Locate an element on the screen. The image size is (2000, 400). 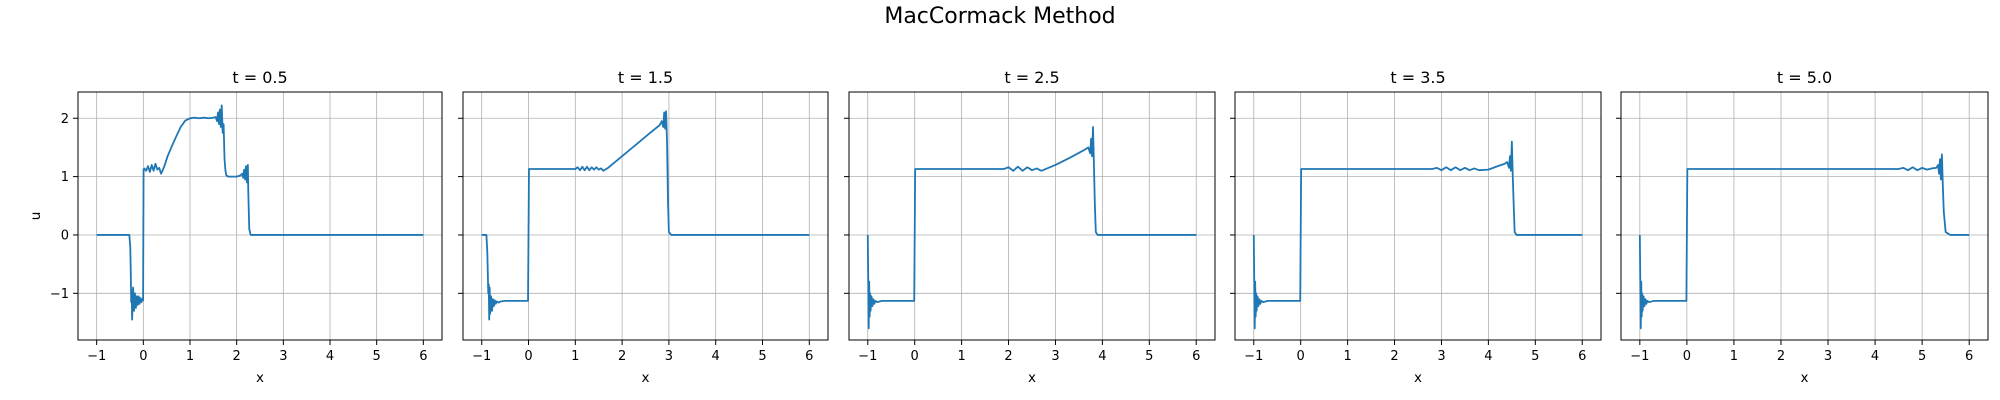
figure-title: MacCormack Method is located at coordinates (1000, 16).